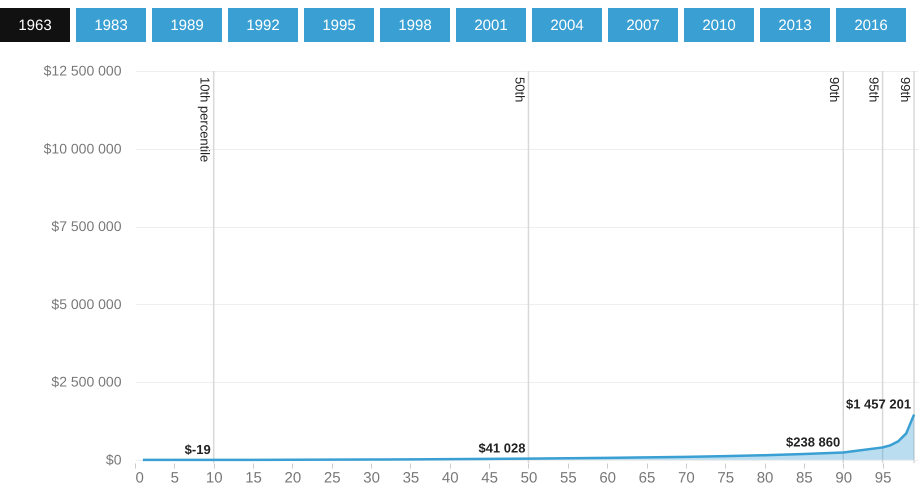 Image resolution: width=921 pixels, height=504 pixels. Describe the element at coordinates (765, 478) in the screenshot. I see `x-tick-label: 80` at that location.